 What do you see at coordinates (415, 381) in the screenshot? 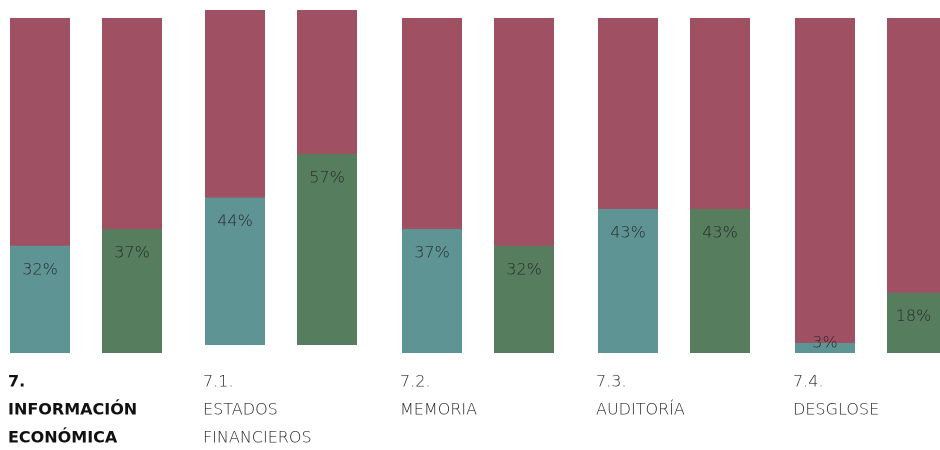
I see `category-label: 7.2.` at bounding box center [415, 381].